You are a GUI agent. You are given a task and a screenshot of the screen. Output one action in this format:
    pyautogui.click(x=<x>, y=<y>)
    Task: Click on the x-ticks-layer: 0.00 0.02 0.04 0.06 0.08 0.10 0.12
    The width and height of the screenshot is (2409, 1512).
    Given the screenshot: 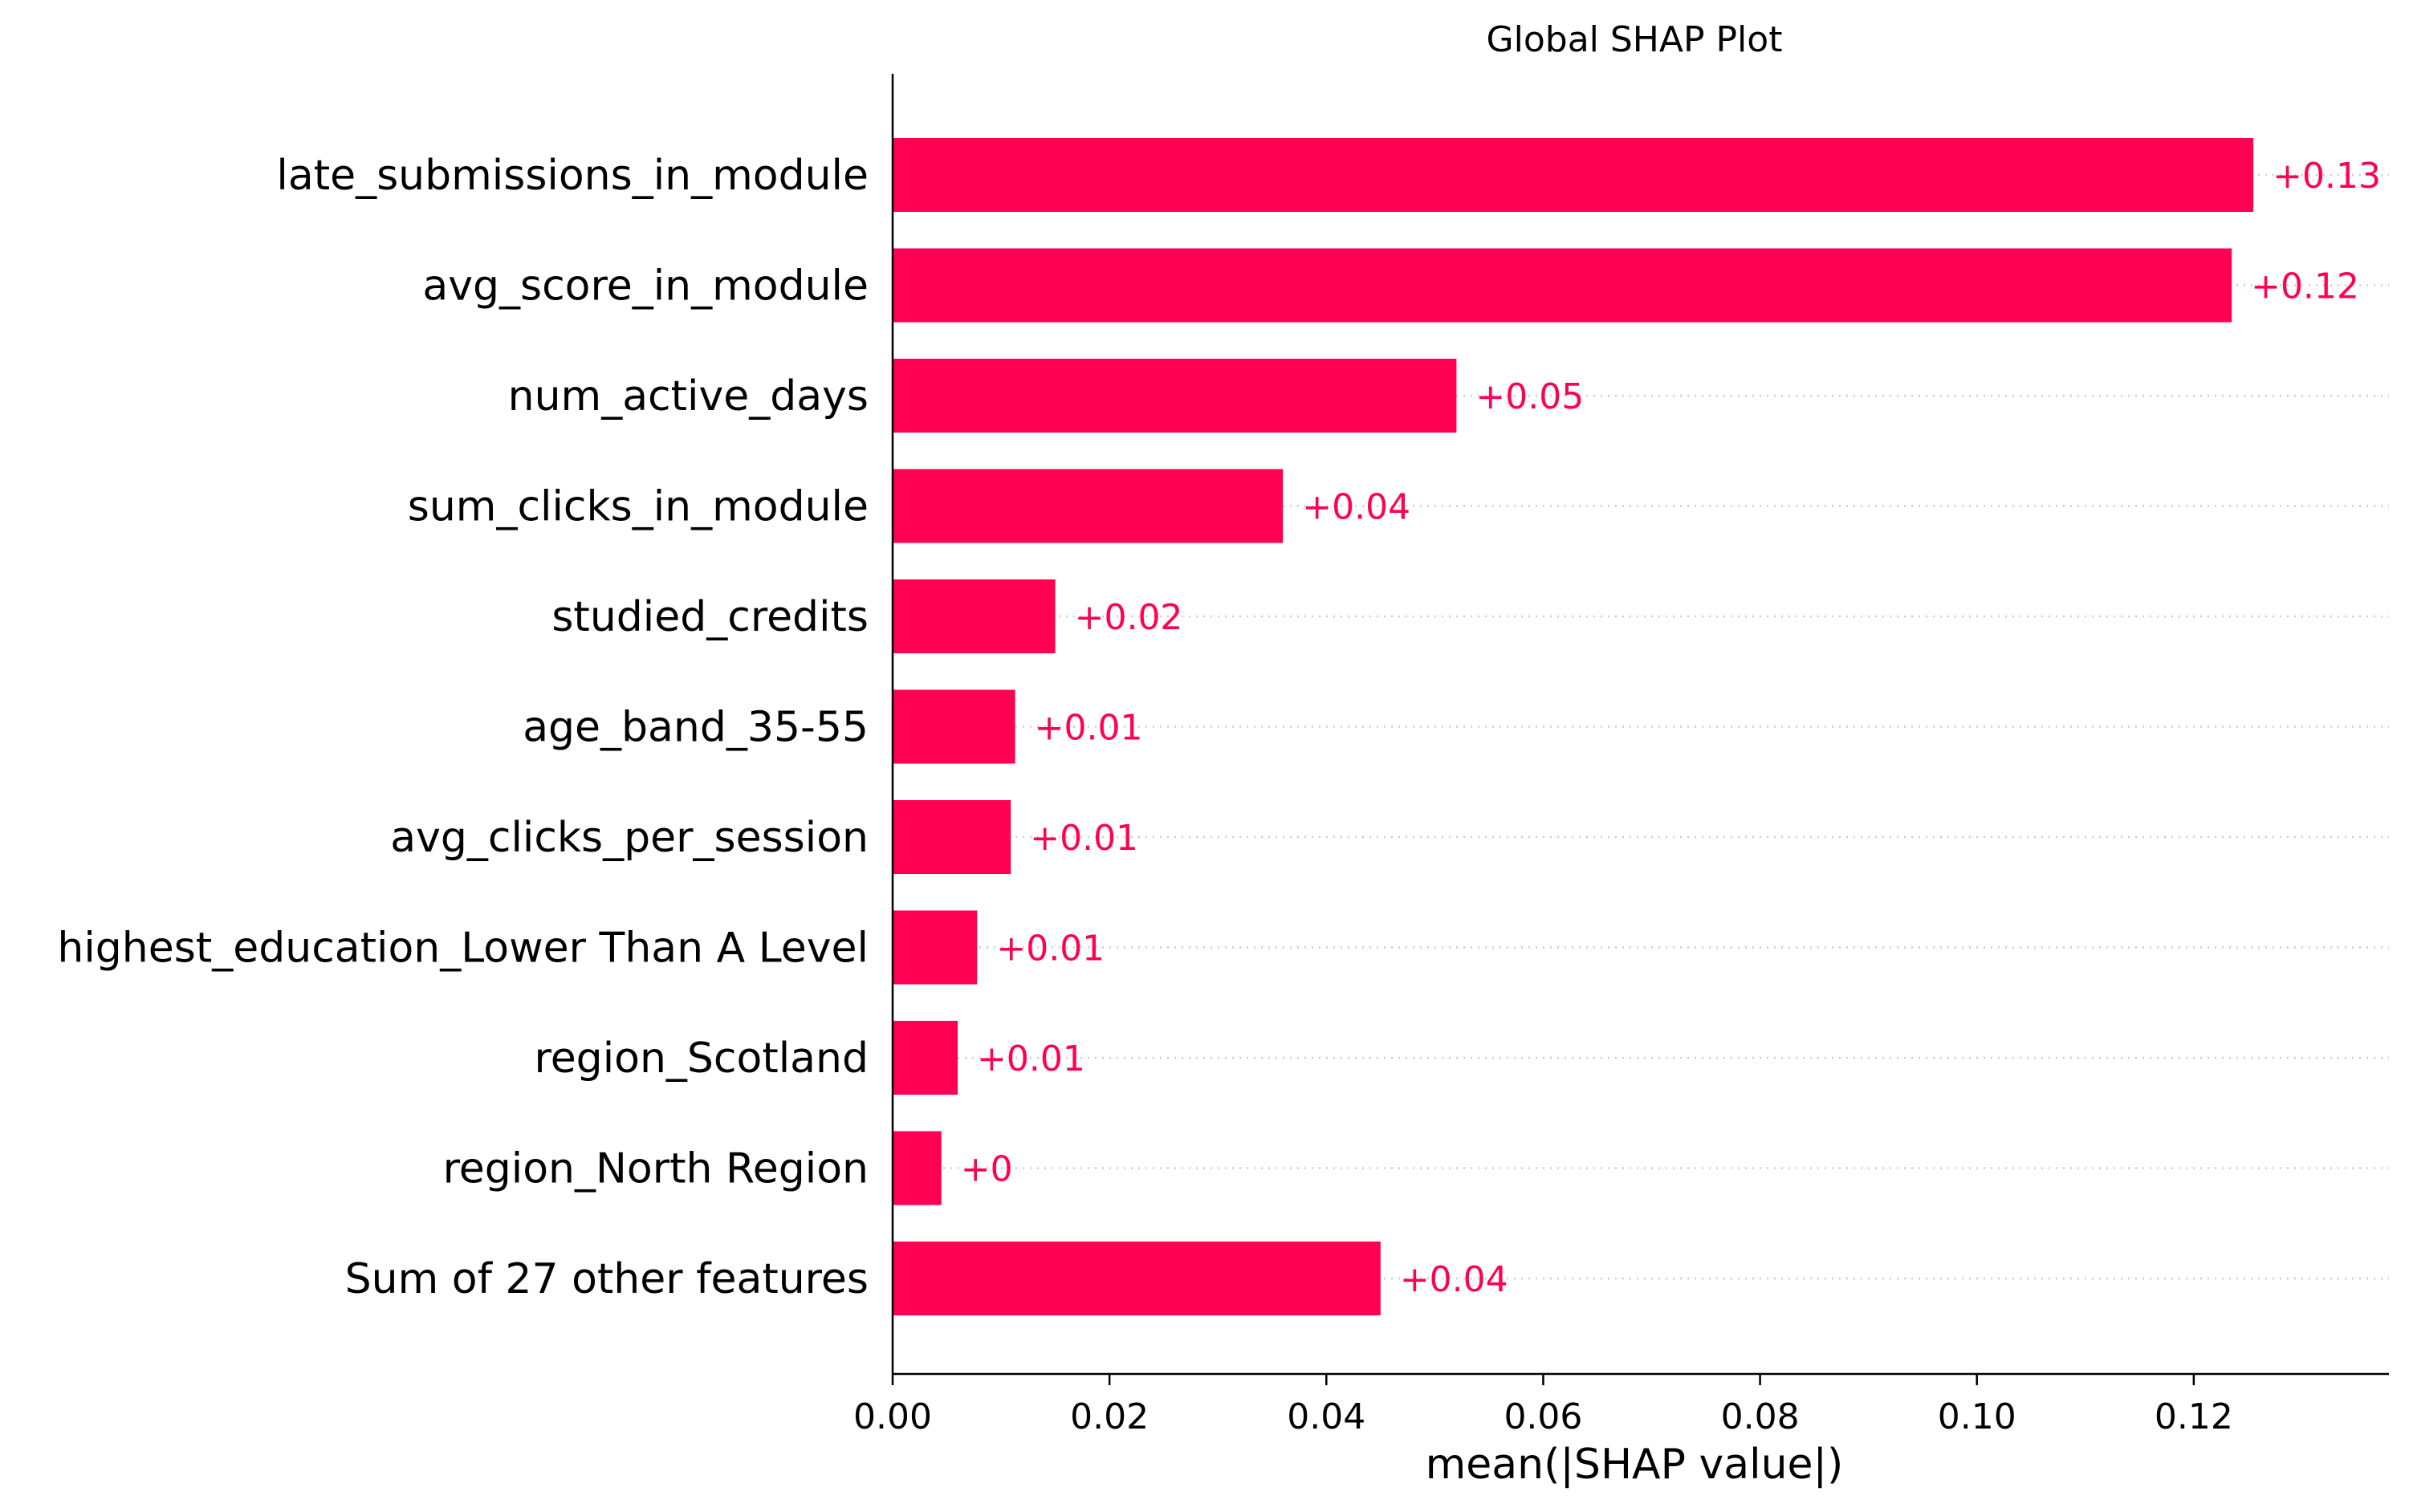 What is the action you would take?
    pyautogui.click(x=1543, y=1405)
    